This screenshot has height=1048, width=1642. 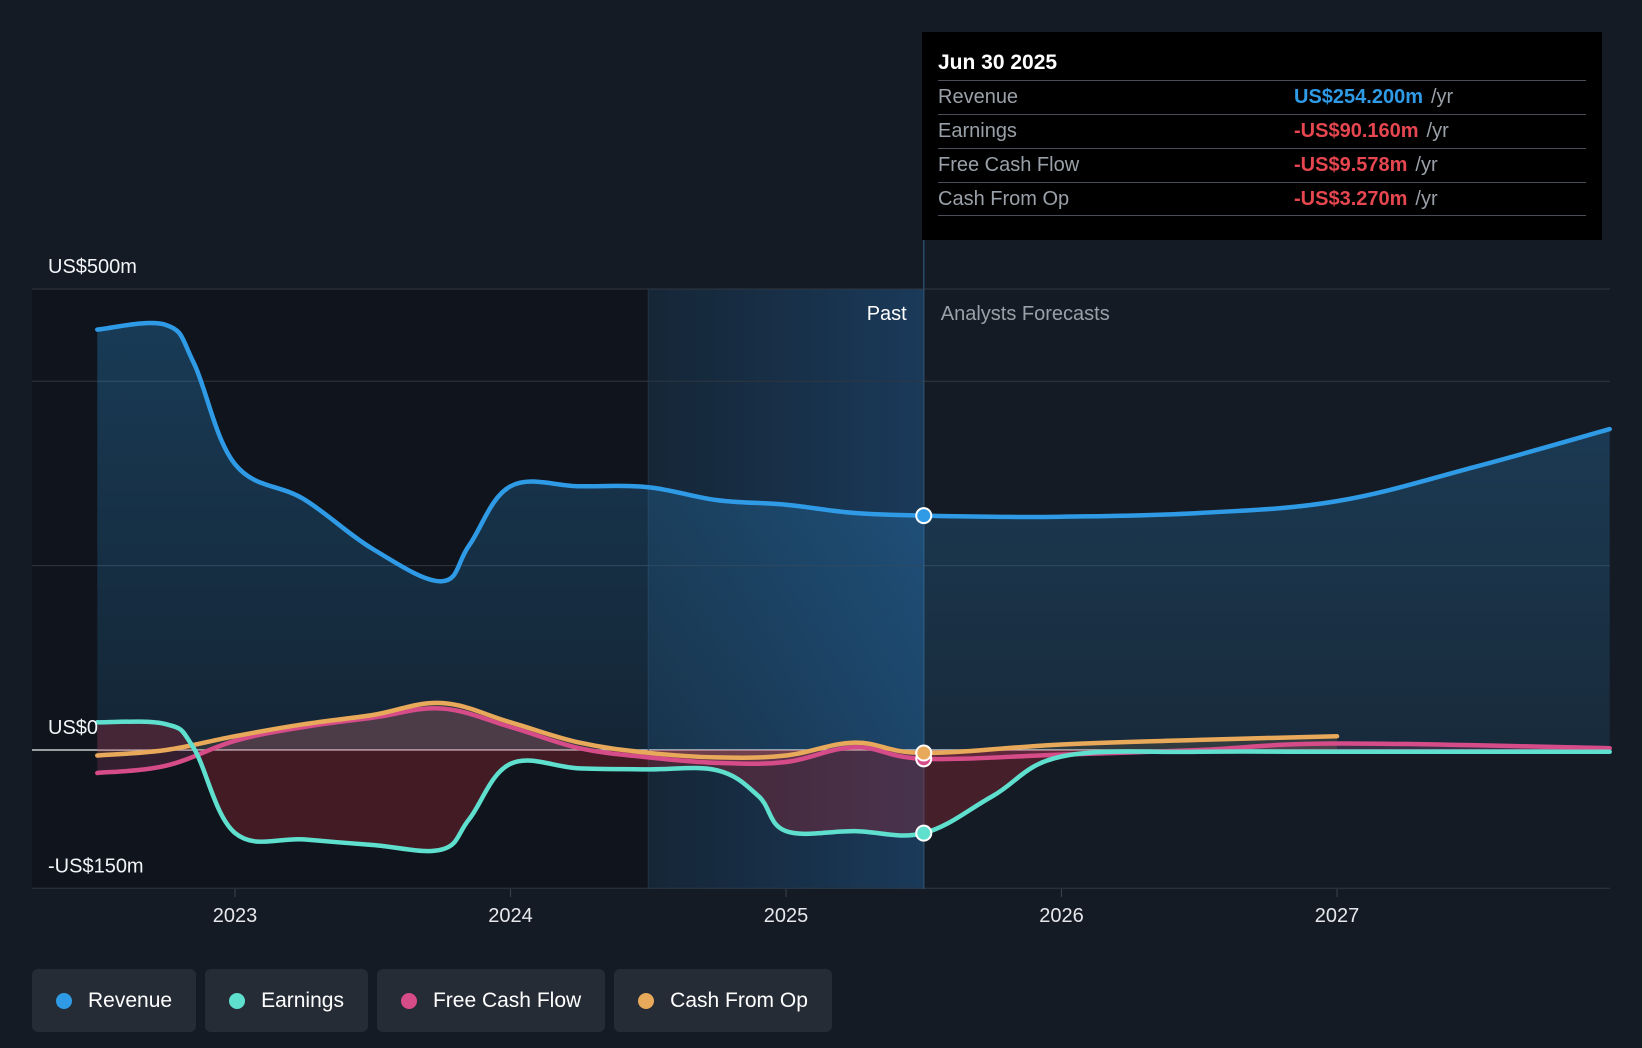 I want to click on area-cash-from-op, so click(x=717, y=730).